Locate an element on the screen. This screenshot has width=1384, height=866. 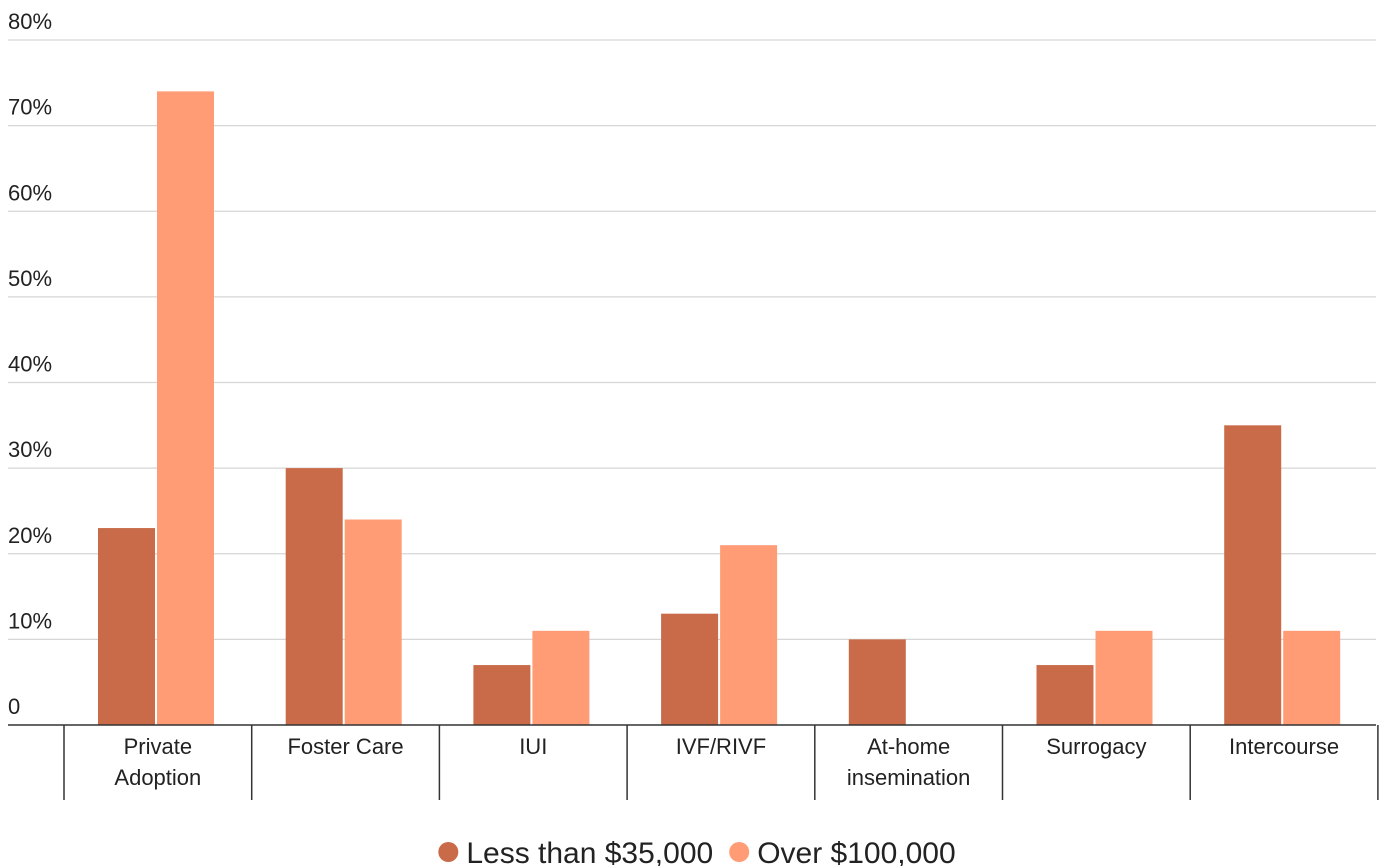
legend-item: Over $100,000 is located at coordinates (842, 851).